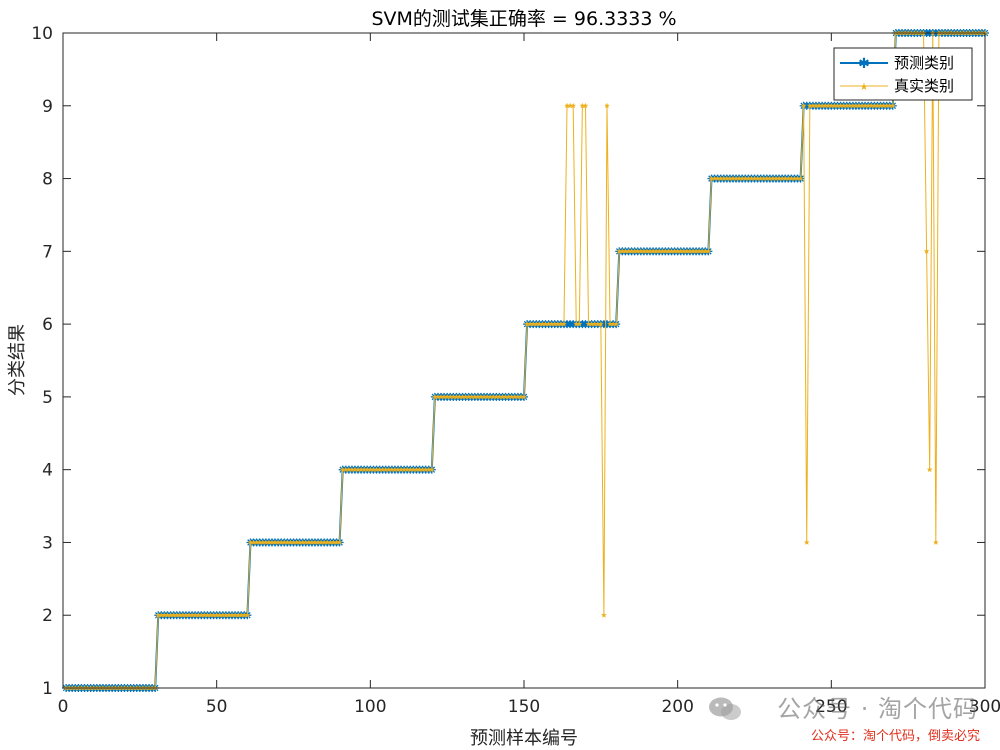 The image size is (1000, 750). What do you see at coordinates (42, 34) in the screenshot?
I see `y-tick-label: 10` at bounding box center [42, 34].